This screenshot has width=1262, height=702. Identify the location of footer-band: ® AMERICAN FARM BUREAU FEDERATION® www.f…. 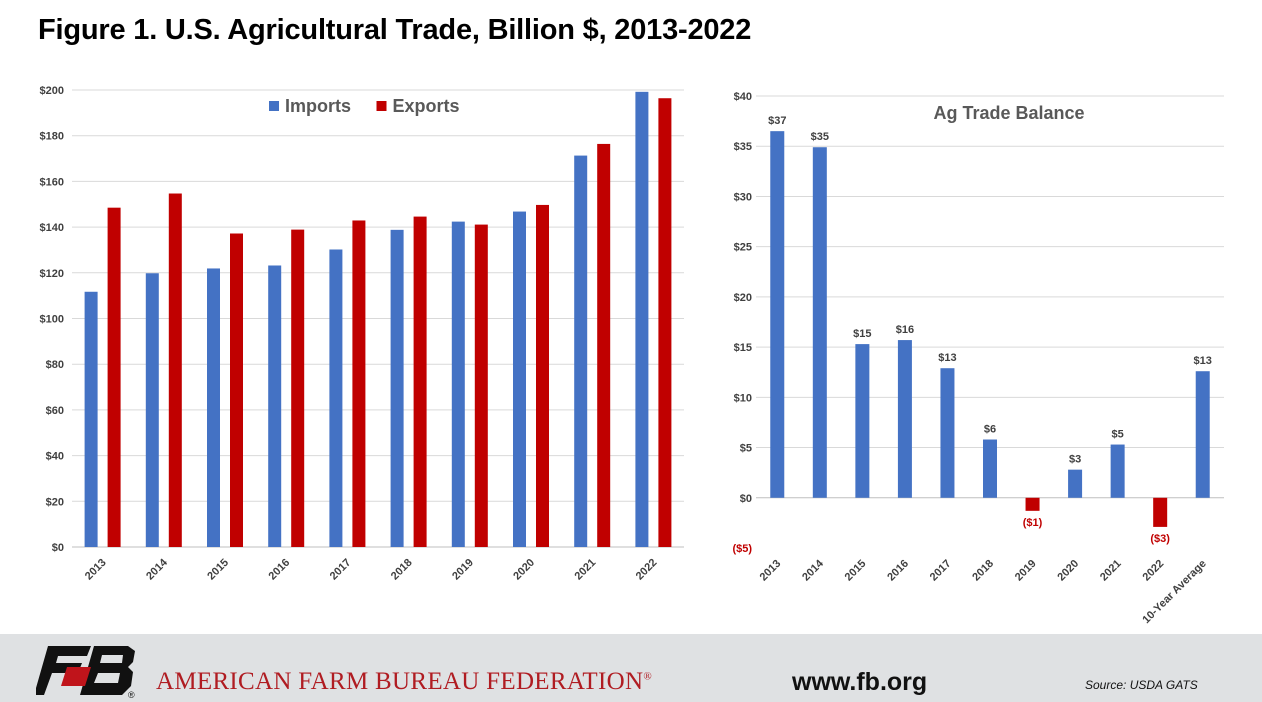
(631, 668).